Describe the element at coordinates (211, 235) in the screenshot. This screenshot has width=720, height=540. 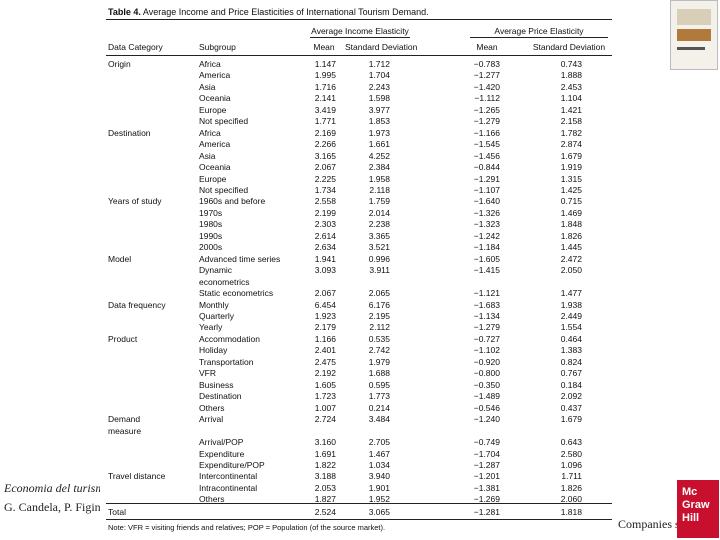
I see `subgroup: 1990s` at that location.